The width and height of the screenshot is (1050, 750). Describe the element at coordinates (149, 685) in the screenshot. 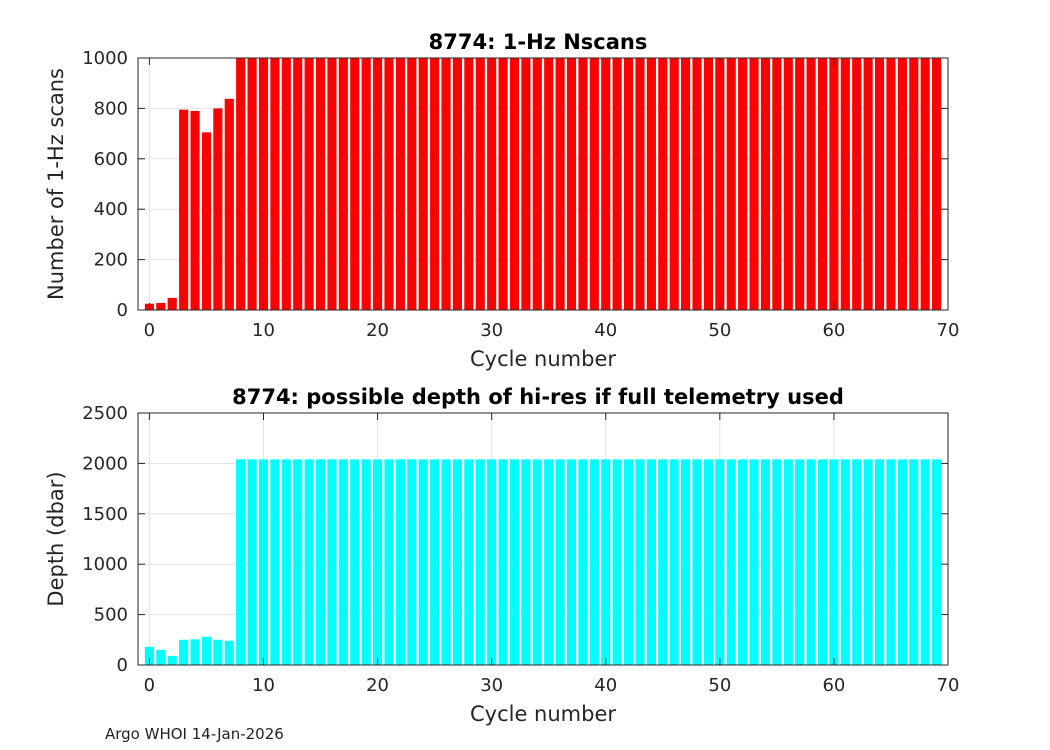

I see `x-tick-label: 0` at that location.